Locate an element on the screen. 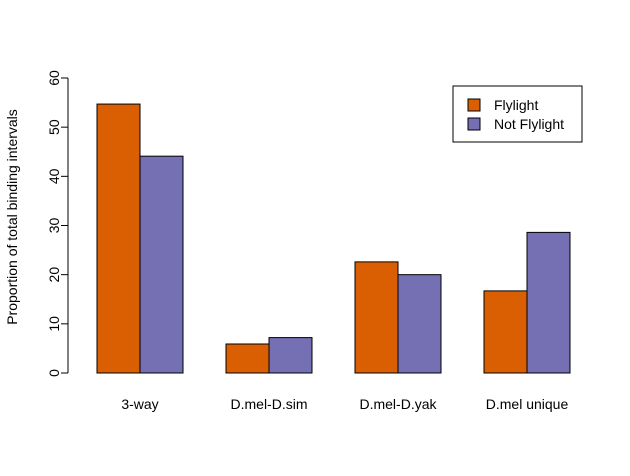  y-tick-label: 0 is located at coordinates (54, 373).